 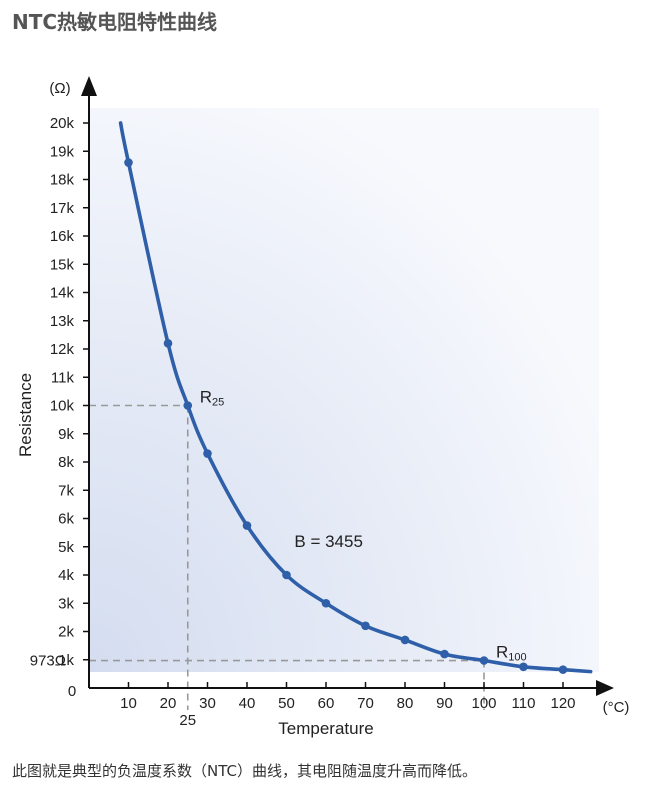 I want to click on y-axis-arrow, so click(x=89, y=86).